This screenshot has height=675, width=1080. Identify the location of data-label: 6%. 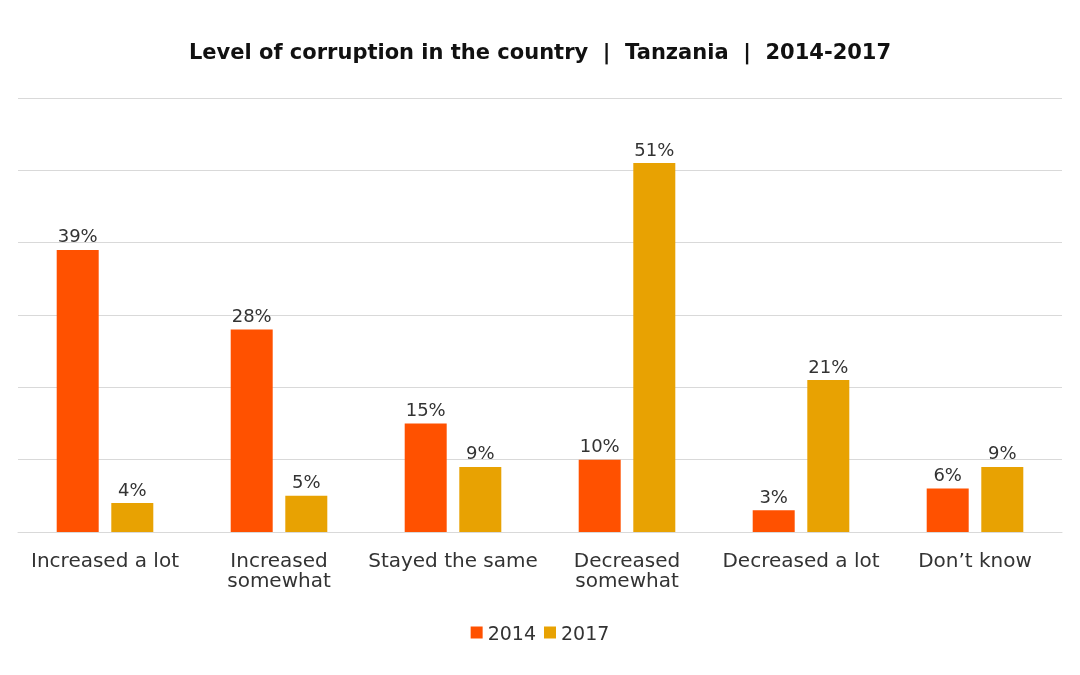
(947, 475).